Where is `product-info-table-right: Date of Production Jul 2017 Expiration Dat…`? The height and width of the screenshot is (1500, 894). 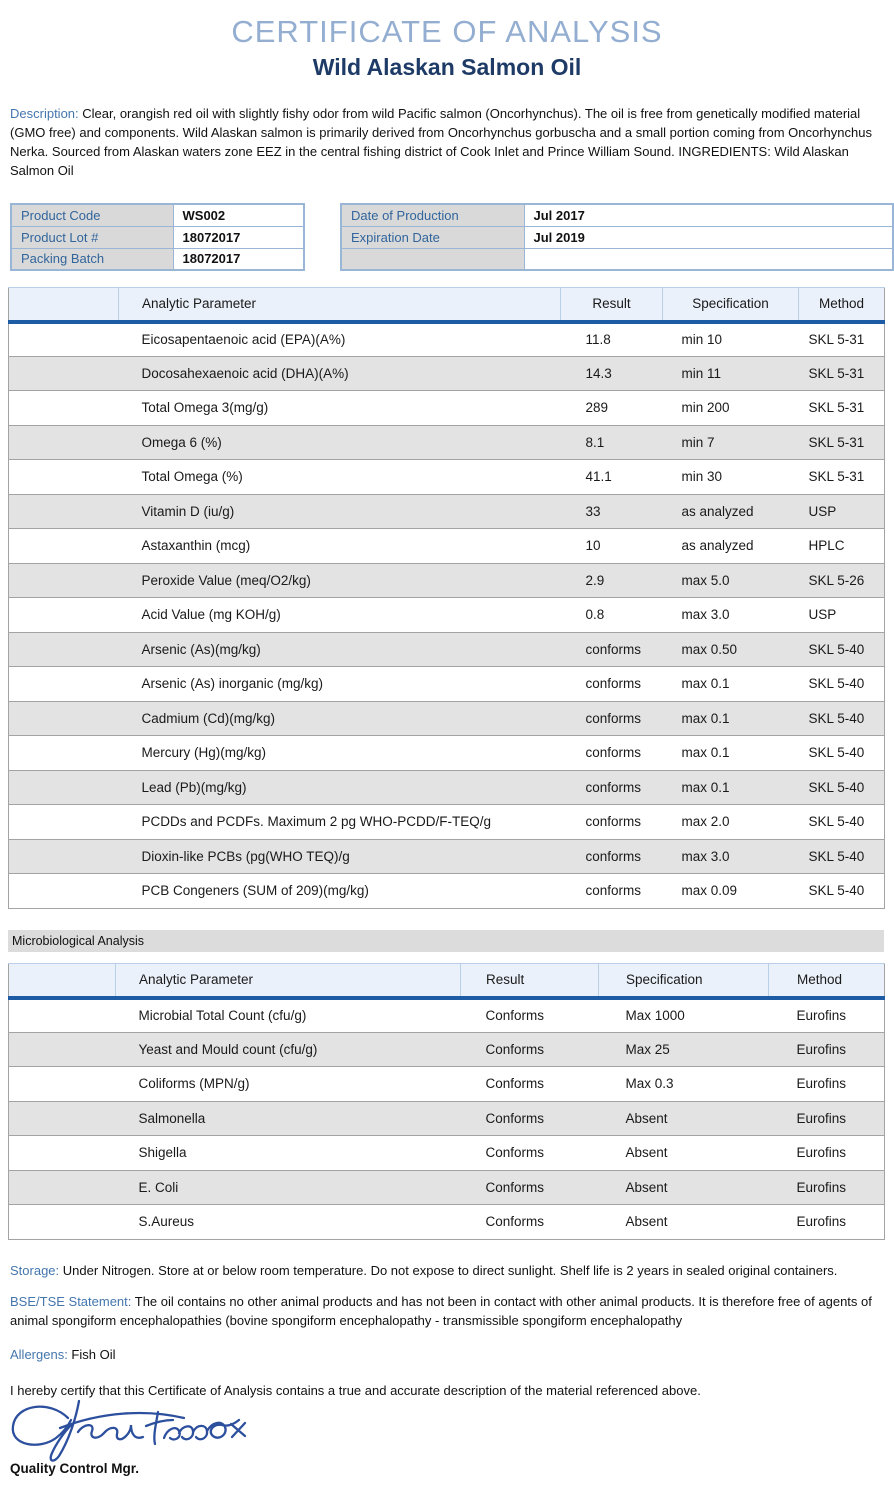 product-info-table-right: Date of Production Jul 2017 Expiration Dat… is located at coordinates (617, 237).